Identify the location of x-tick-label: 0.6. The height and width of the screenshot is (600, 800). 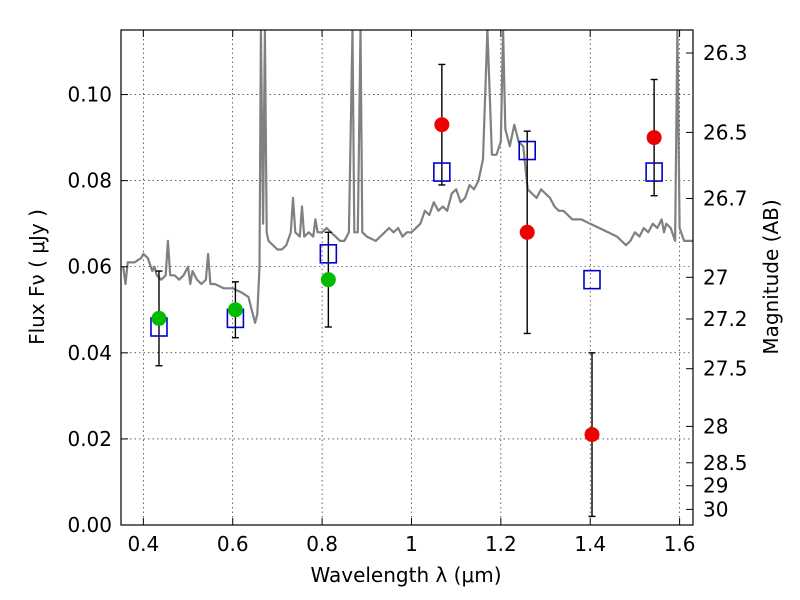
(233, 544).